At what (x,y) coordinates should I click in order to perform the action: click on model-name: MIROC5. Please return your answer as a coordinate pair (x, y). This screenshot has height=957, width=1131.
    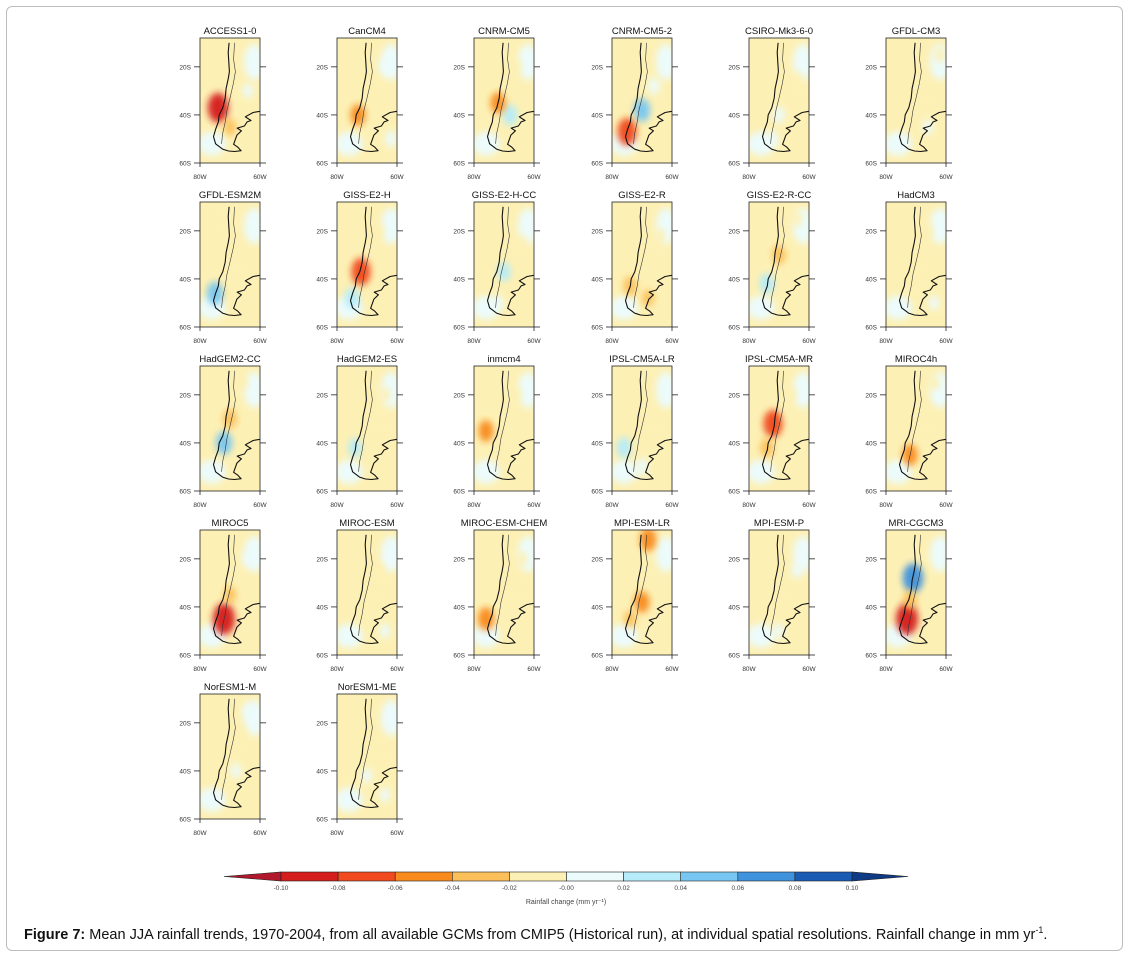
    Looking at the image, I should click on (230, 523).